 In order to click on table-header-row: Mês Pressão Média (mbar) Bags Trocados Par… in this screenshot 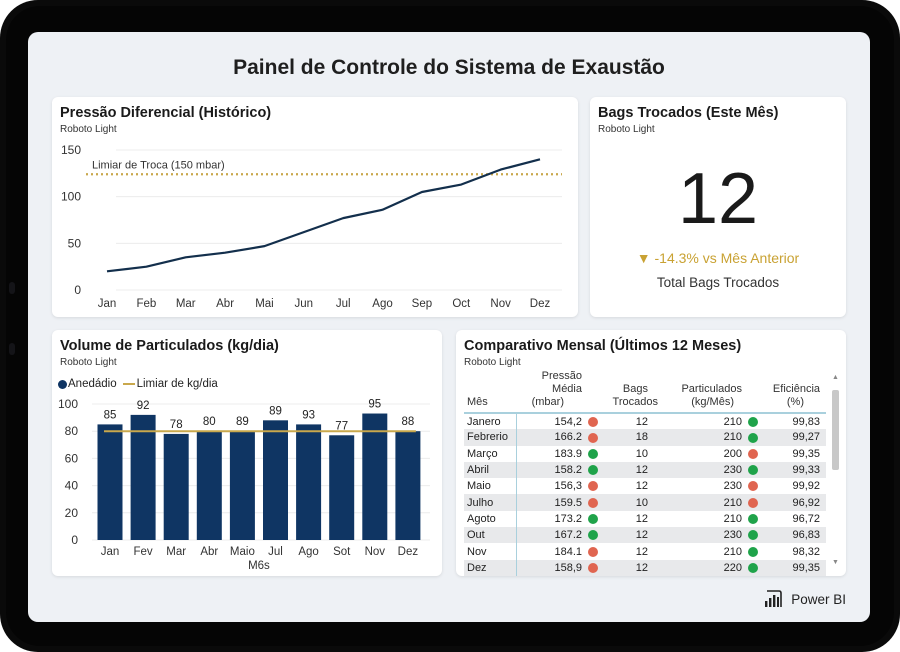, I will do `click(645, 392)`.